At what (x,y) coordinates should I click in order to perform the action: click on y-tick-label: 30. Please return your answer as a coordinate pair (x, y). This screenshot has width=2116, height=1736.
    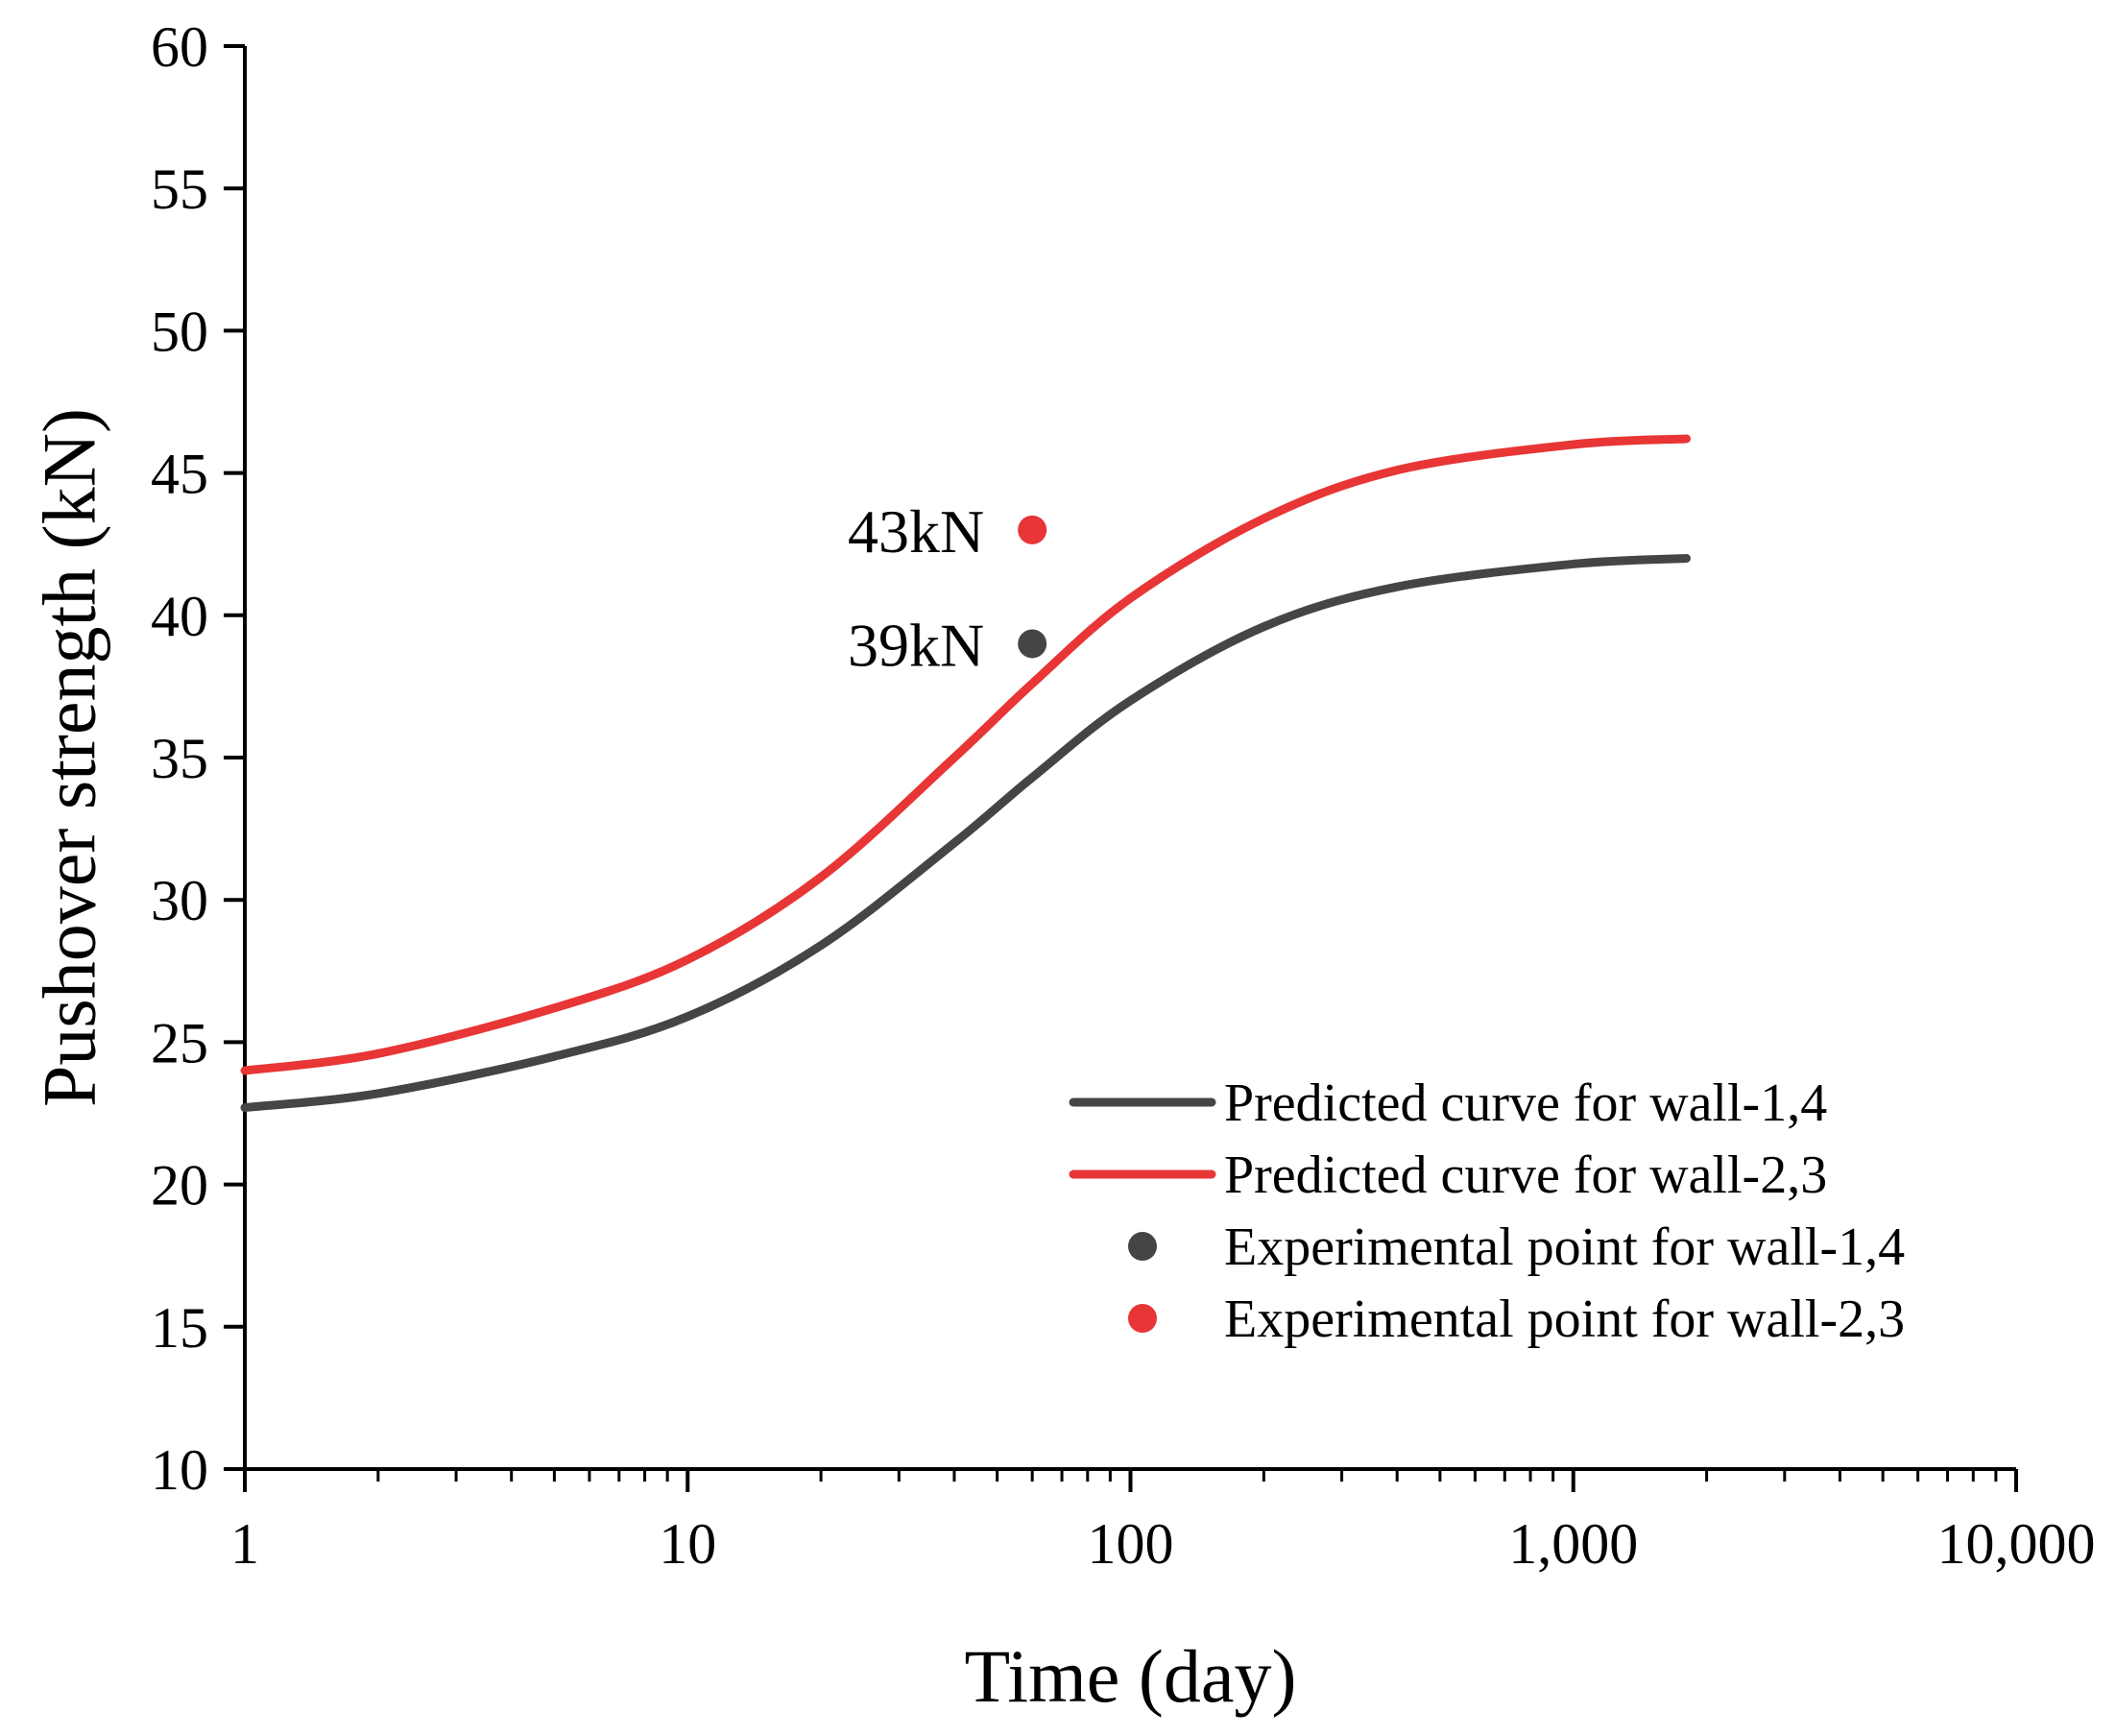
    Looking at the image, I should click on (179, 900).